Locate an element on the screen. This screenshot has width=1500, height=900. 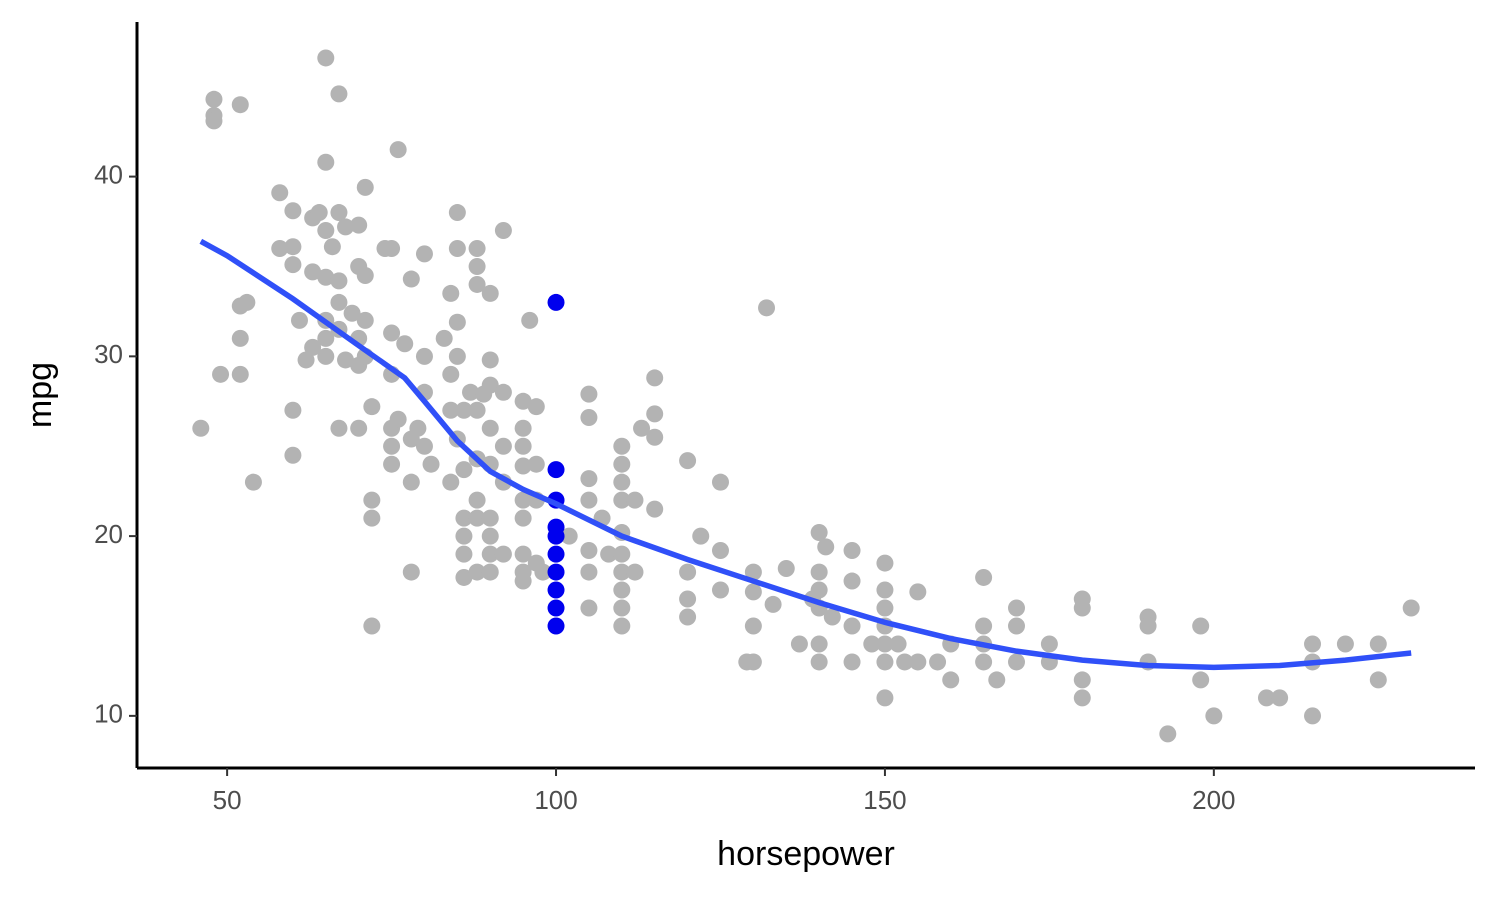
x-axis-title: horsepower is located at coordinates (806, 854).